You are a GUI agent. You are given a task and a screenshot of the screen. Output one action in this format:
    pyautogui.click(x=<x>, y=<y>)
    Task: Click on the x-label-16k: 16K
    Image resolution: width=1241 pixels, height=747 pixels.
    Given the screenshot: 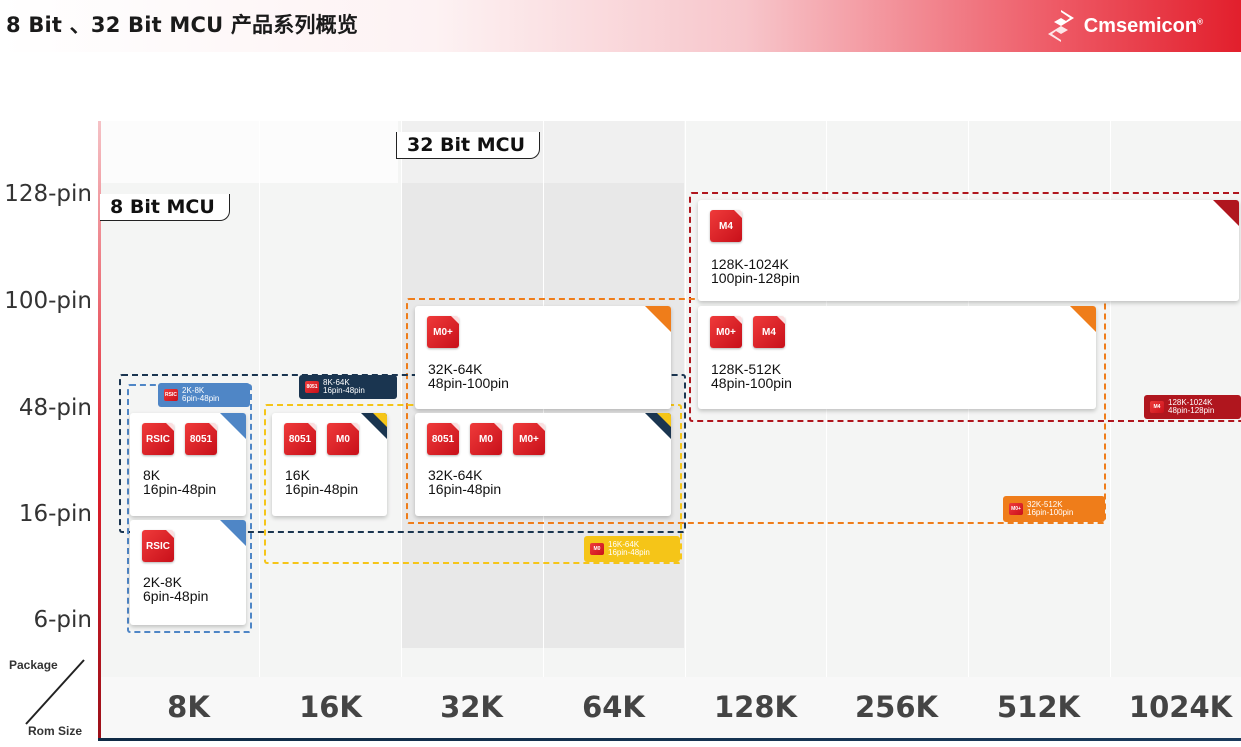 What is the action you would take?
    pyautogui.click(x=330, y=707)
    